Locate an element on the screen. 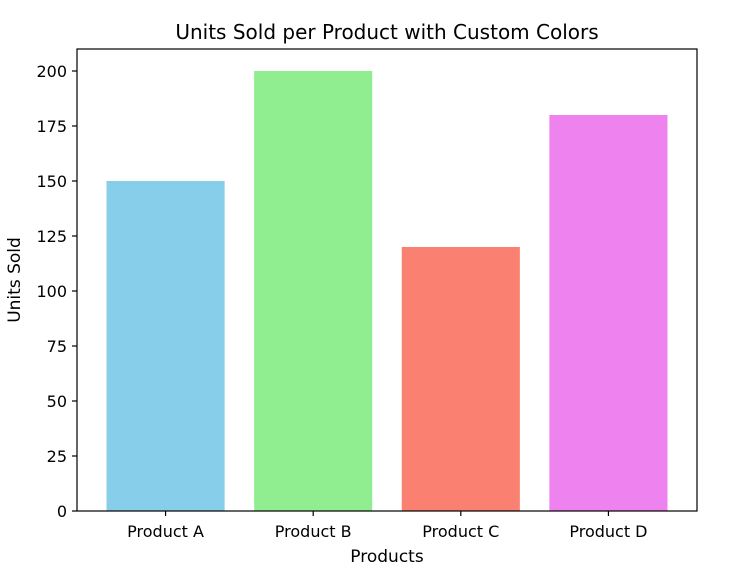 The image size is (733, 572). x-axis: Product A Product B Product C Product D is located at coordinates (387, 526).